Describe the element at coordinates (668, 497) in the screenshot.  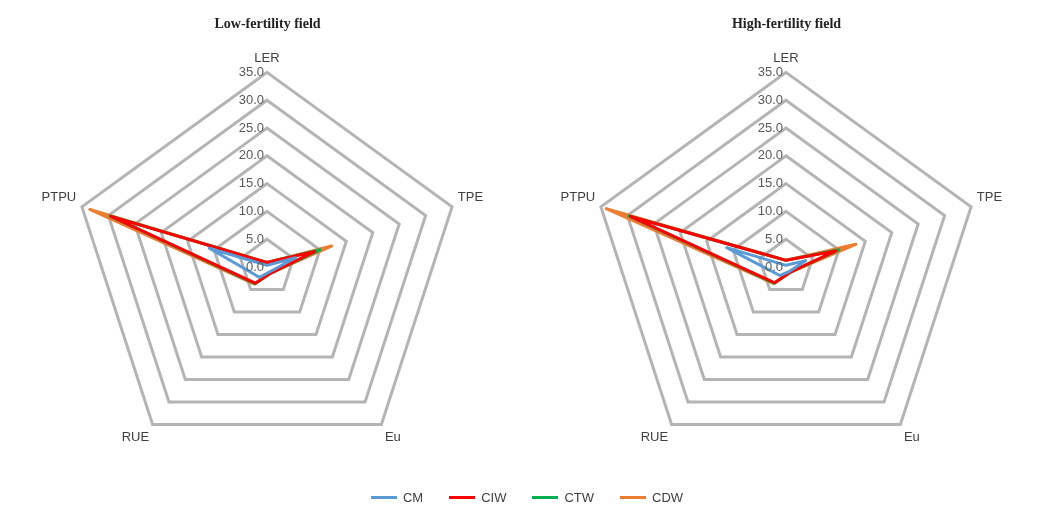
I see `legend-label: CDW` at that location.